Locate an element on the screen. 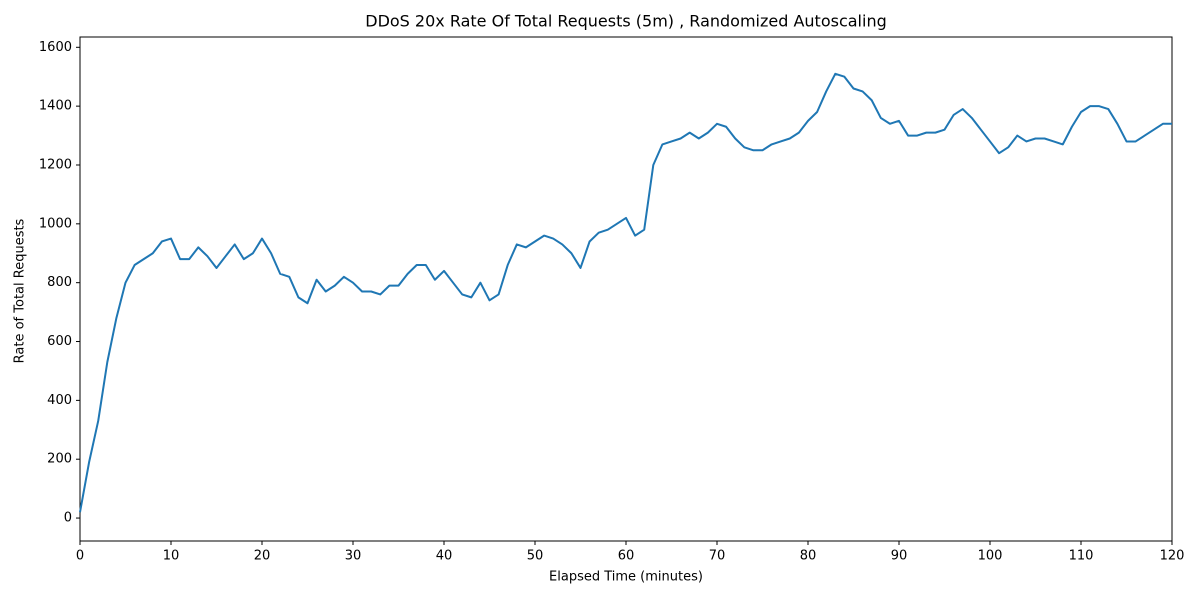 The image size is (1200, 600). x-tick-label: 40 is located at coordinates (444, 556).